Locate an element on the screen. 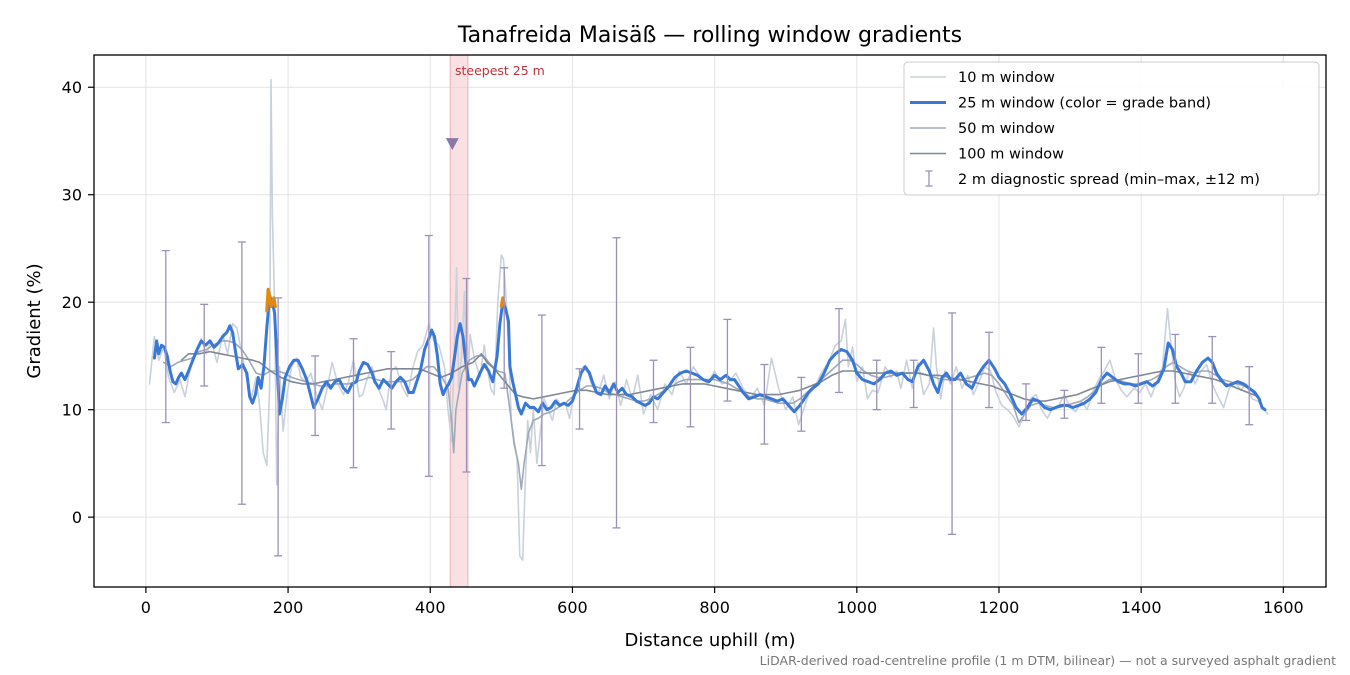  steepest-band-label: steepest 25 m is located at coordinates (500, 70).